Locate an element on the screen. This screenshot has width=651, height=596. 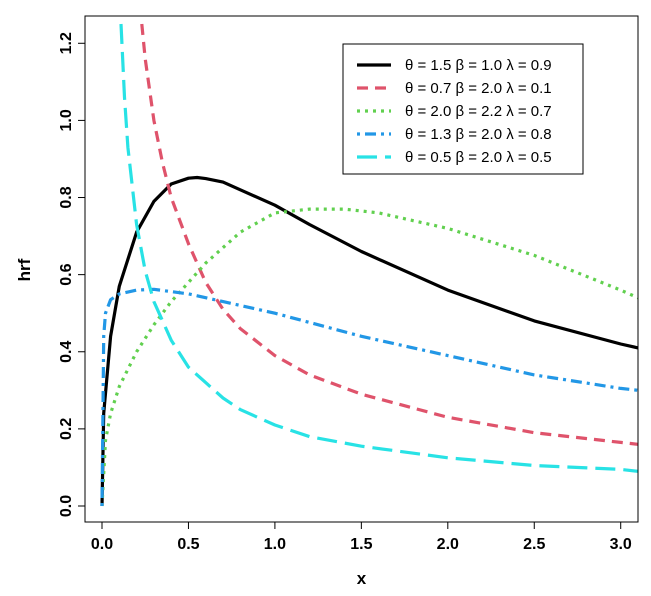
x-tick-label: 2.0 is located at coordinates (448, 544).